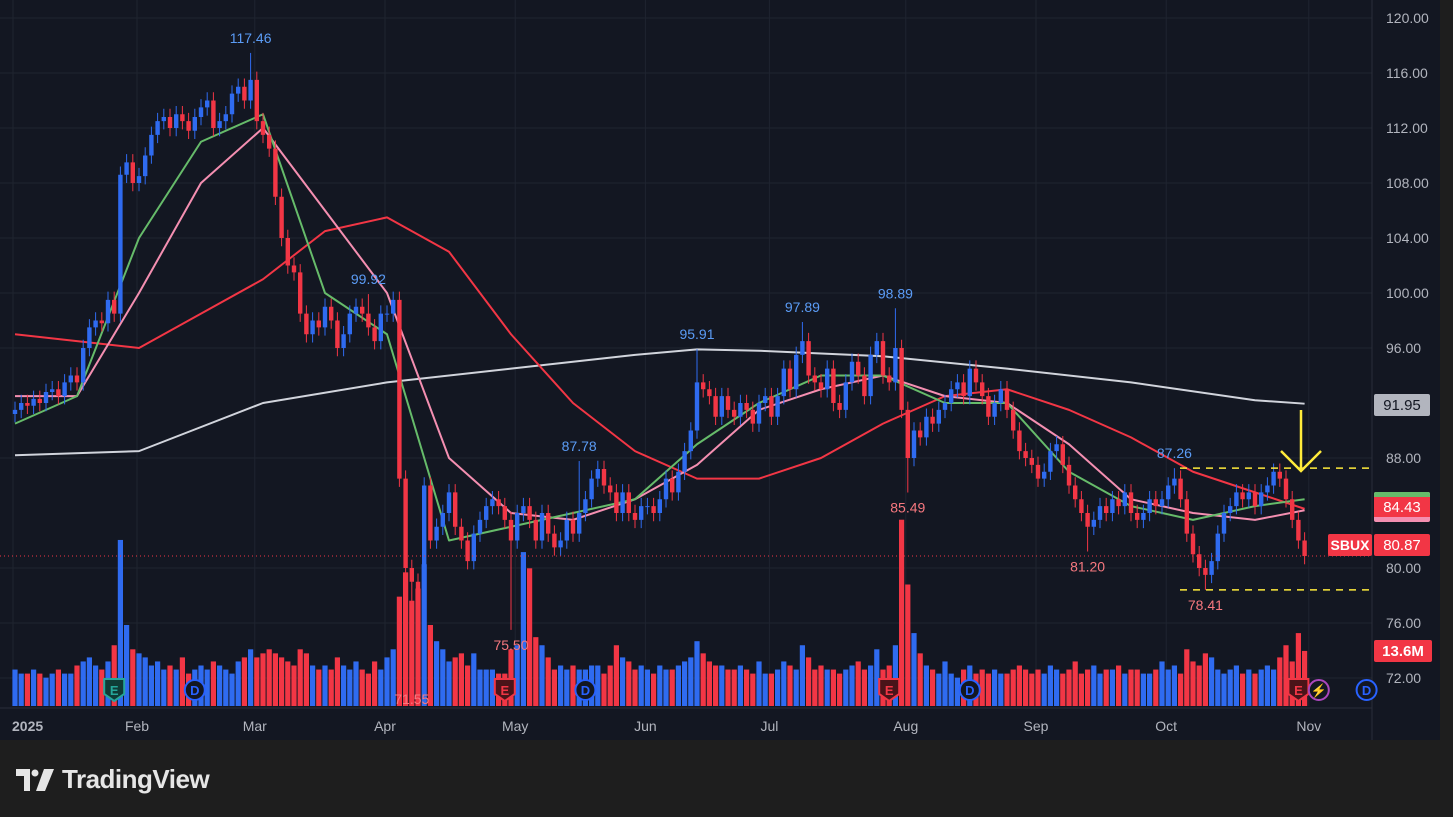 The height and width of the screenshot is (817, 1453). I want to click on time-axis-label: May, so click(515, 726).